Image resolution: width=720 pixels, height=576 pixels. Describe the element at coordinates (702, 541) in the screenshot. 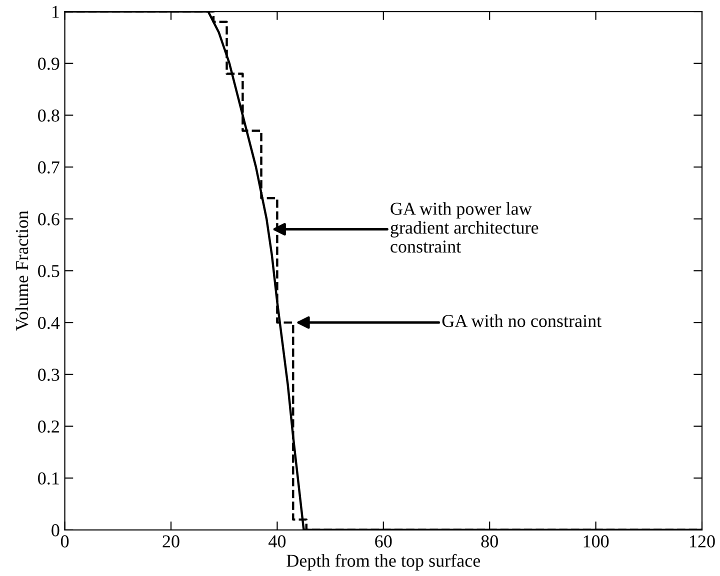

I see `x-tick-label: 120` at that location.